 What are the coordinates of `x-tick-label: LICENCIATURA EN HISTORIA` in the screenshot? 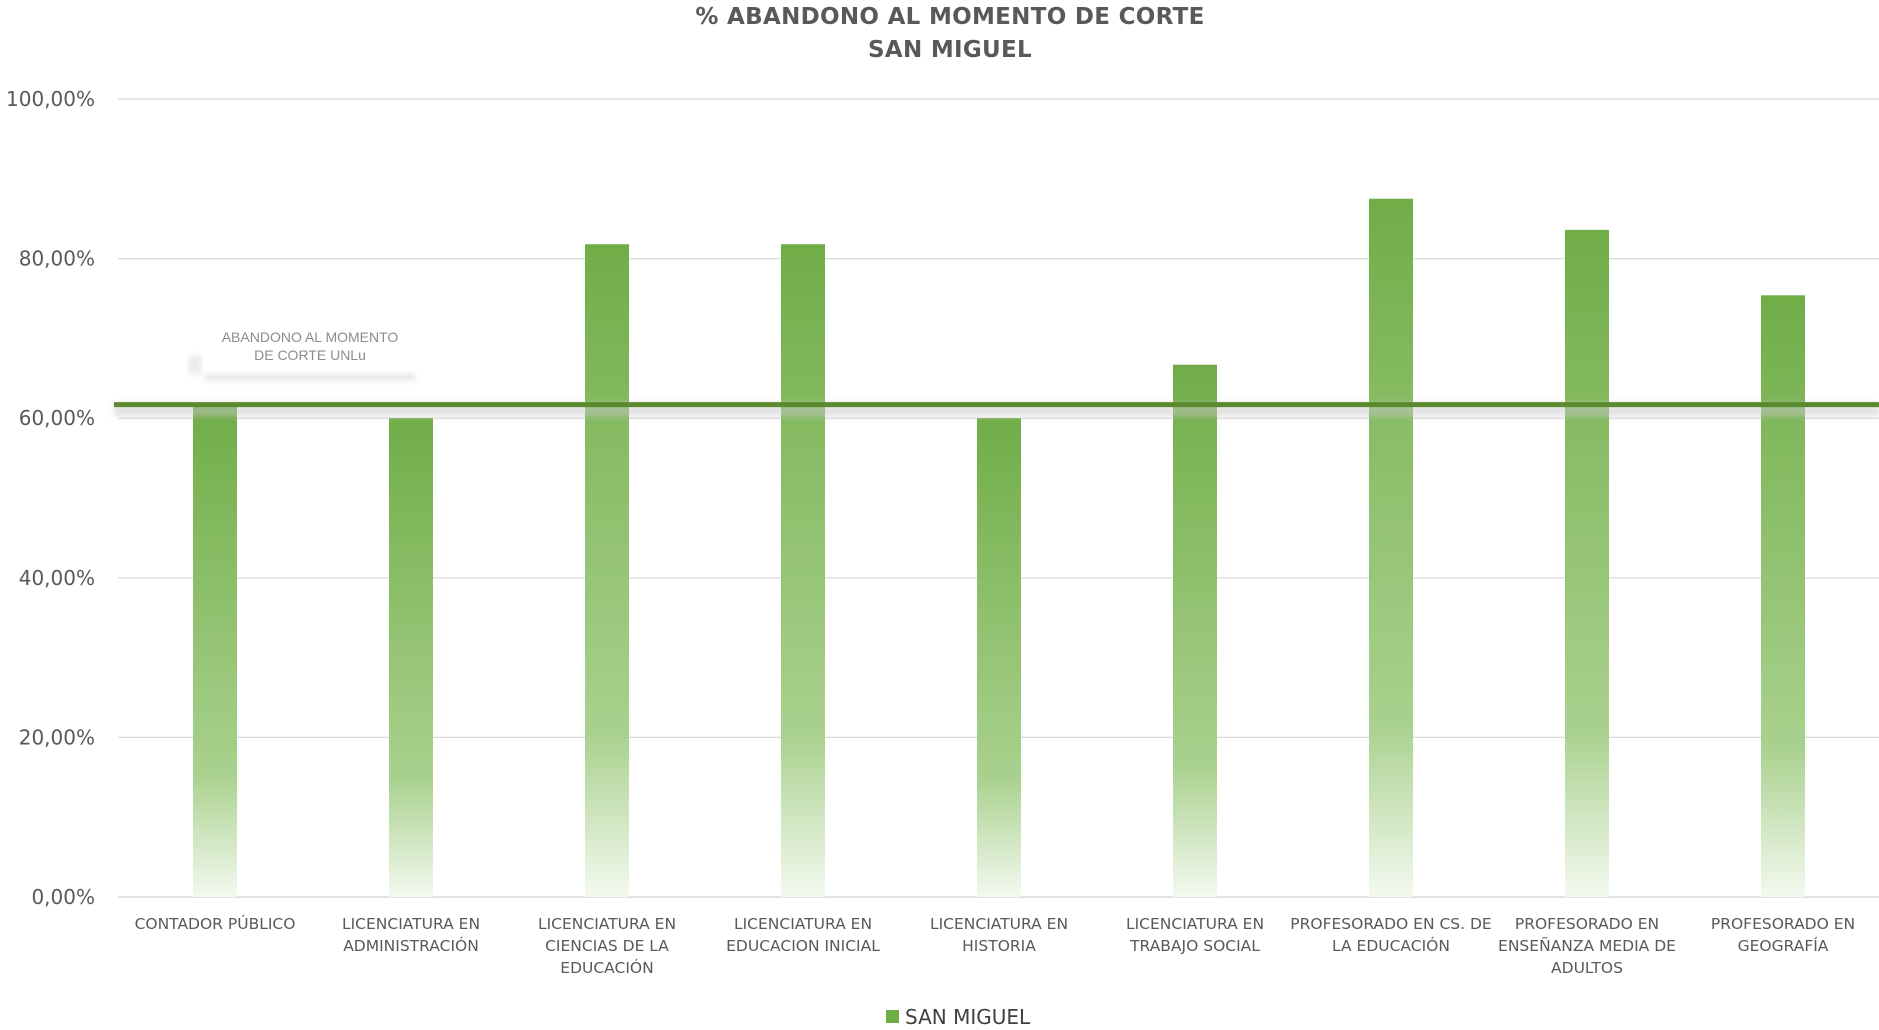 It's located at (999, 935).